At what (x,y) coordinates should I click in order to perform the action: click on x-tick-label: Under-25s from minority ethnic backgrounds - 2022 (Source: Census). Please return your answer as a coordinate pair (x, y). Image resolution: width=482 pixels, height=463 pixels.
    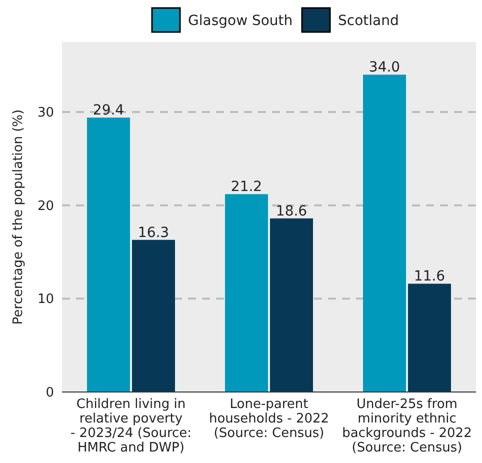
    Looking at the image, I should click on (407, 426).